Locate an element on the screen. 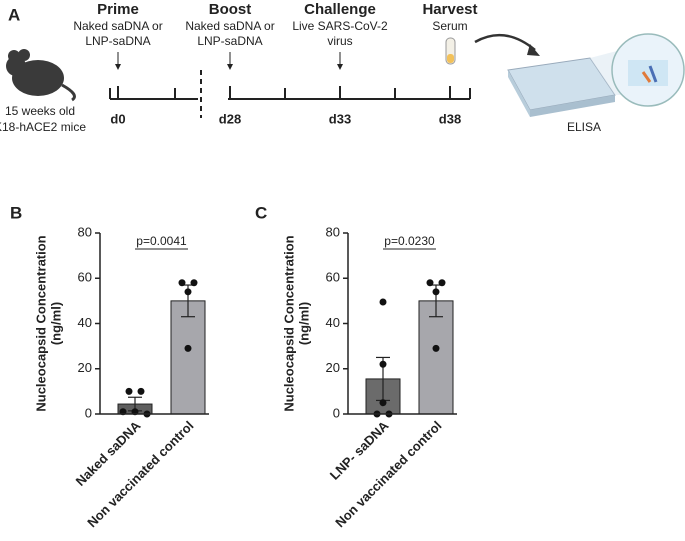 Image resolution: width=685 pixels, height=541 pixels. phase-detail: Live SARS-CoV-2 is located at coordinates (340, 26).